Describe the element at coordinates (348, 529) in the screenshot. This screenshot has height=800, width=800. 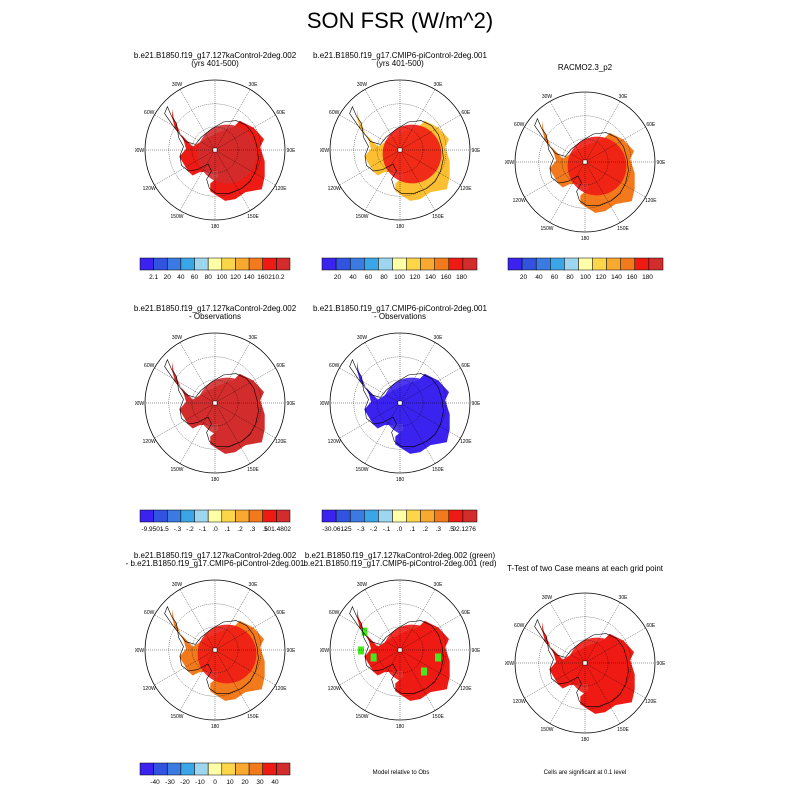
I see `colorbar-tick-label: -.5` at that location.